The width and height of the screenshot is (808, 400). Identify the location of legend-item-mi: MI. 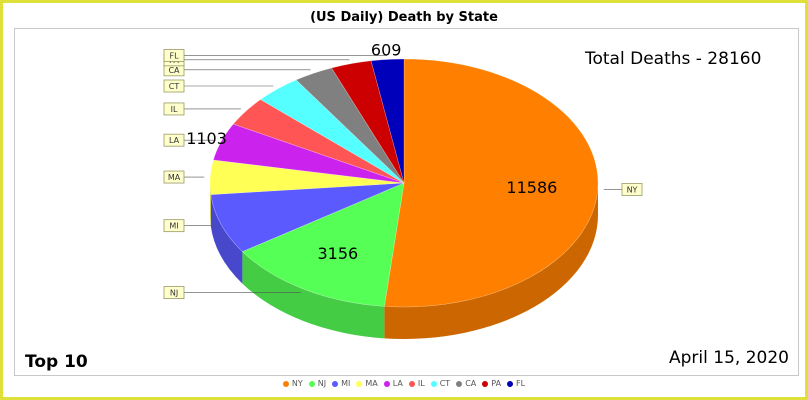
(341, 383).